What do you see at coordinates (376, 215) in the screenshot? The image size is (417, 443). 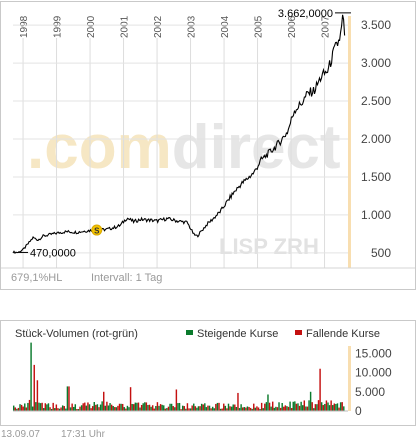 I see `y-tick-label: 1.000` at bounding box center [376, 215].